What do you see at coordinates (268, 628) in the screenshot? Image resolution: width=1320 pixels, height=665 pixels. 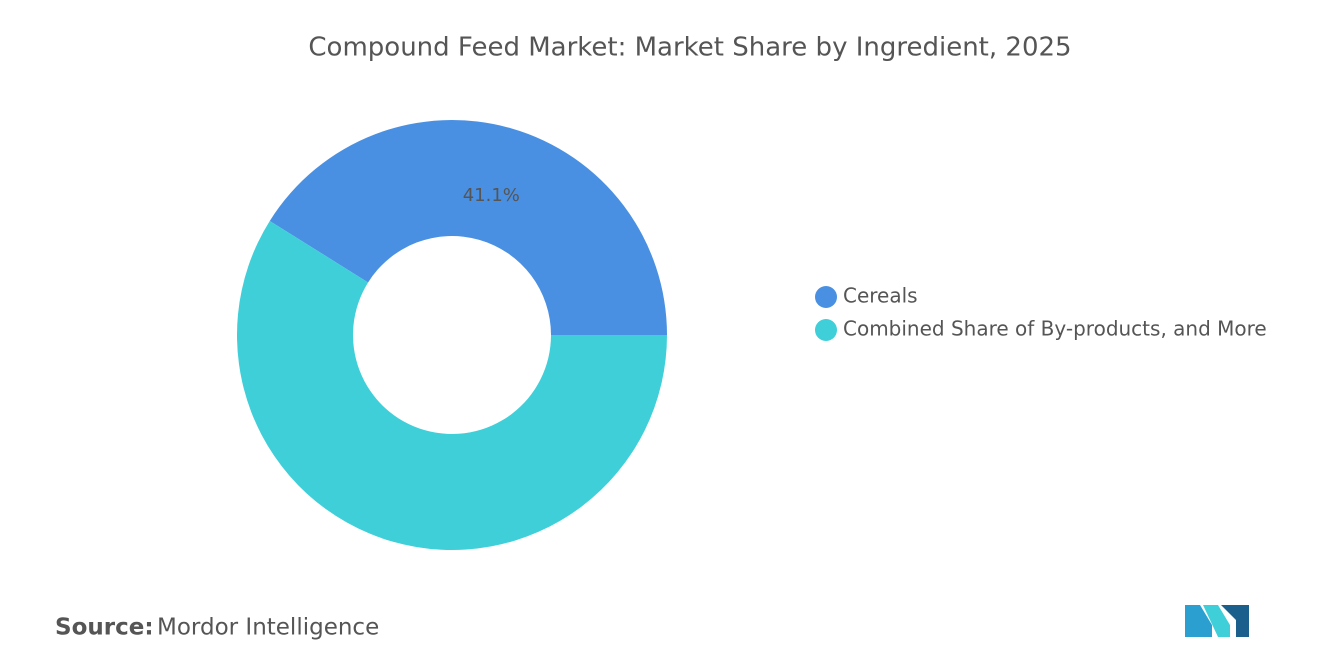 I see `source: Mordor Intelligence` at bounding box center [268, 628].